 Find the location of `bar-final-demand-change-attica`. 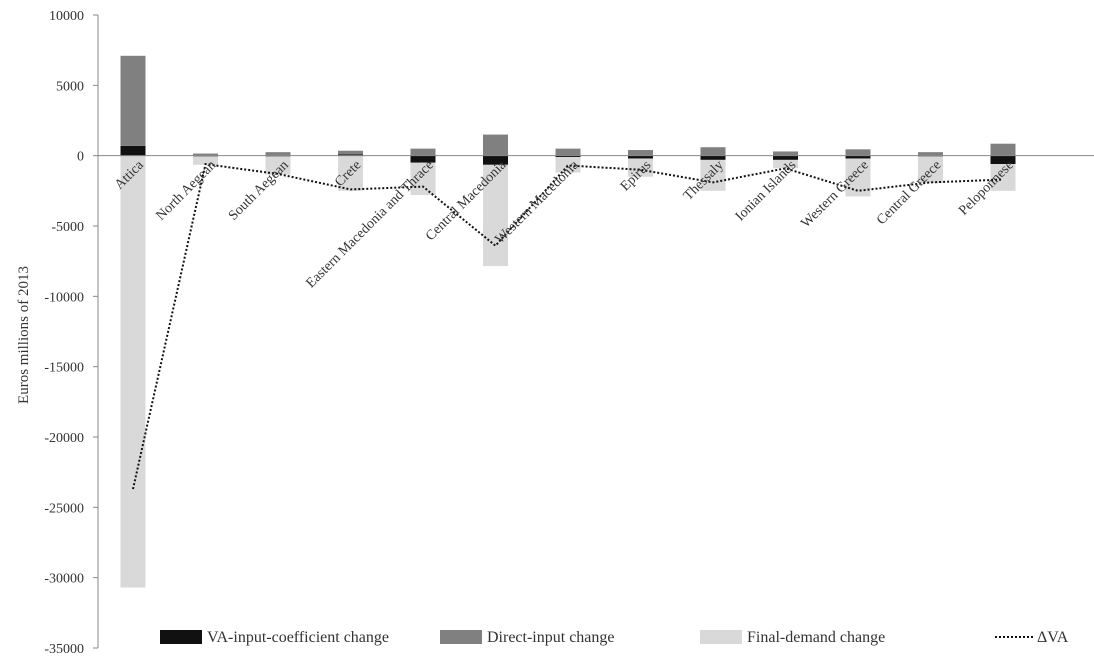

bar-final-demand-change-attica is located at coordinates (133, 371).